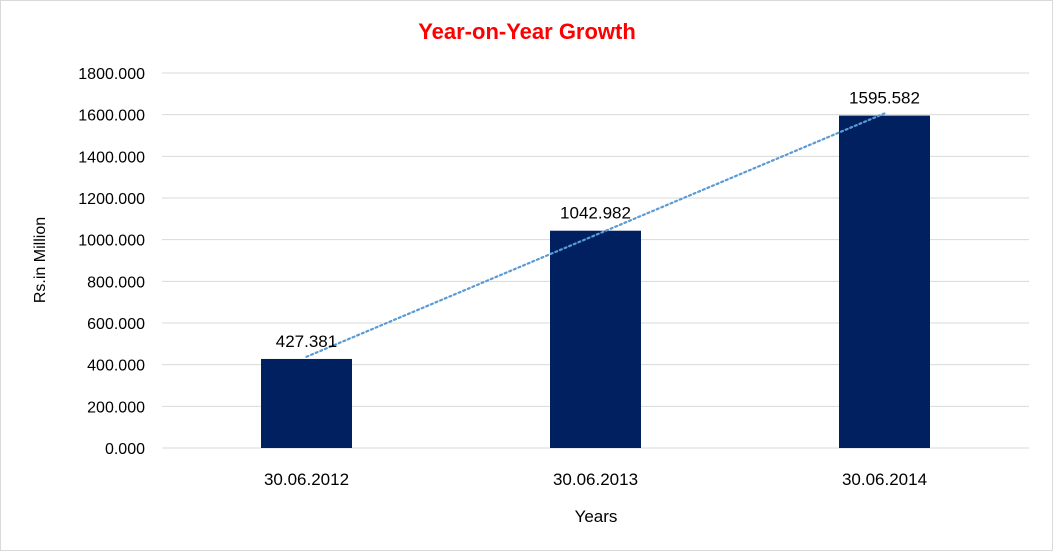  I want to click on y-tick-label: 600.000, so click(116, 324).